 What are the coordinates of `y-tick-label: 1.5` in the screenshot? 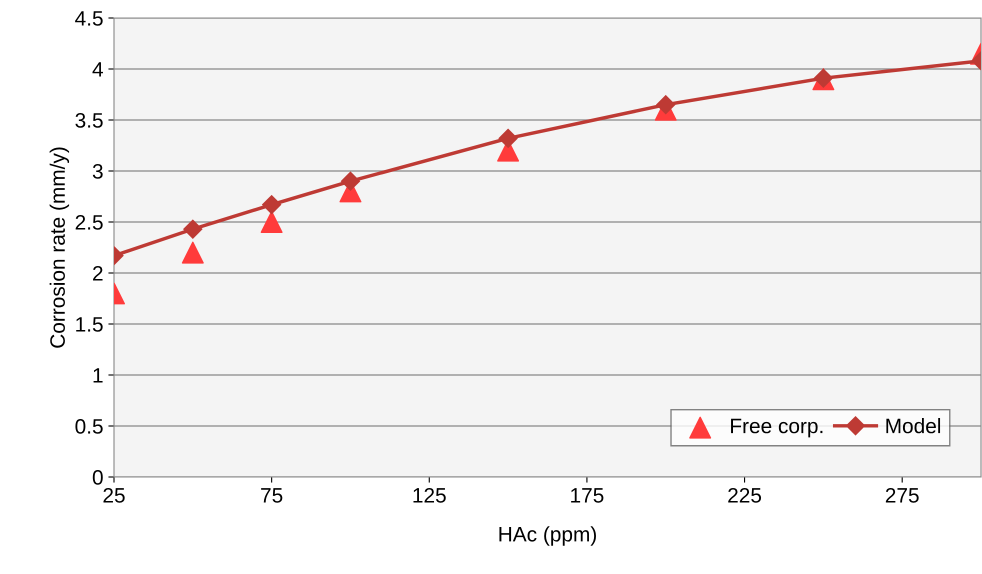 It's located at (89, 324).